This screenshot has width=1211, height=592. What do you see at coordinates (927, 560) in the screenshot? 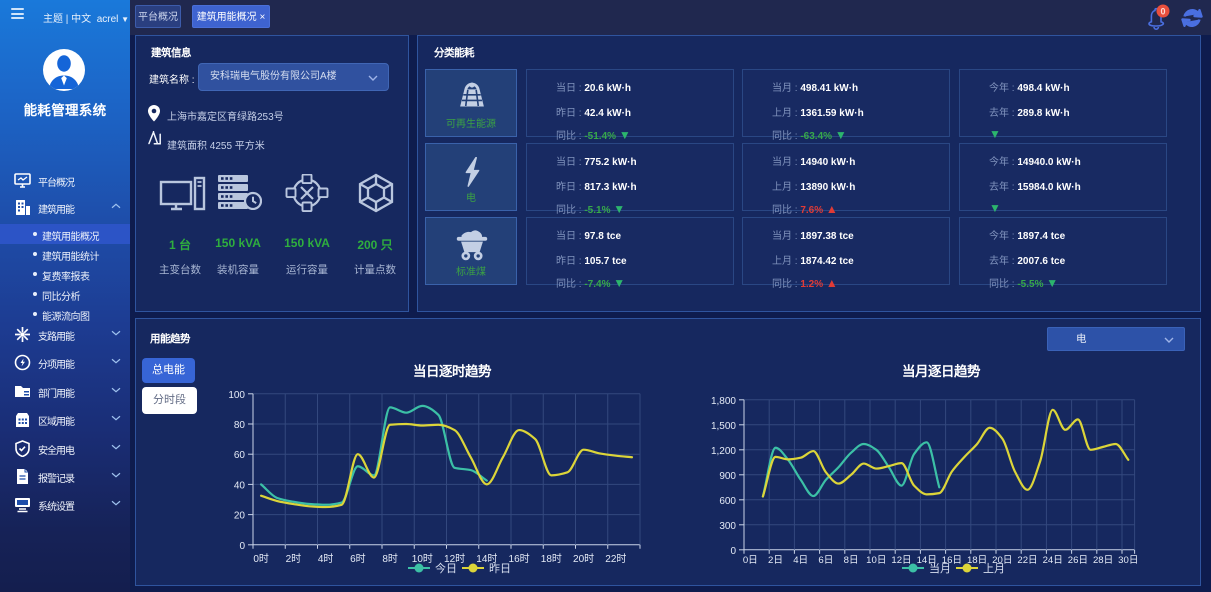
I see `svg-text: 14日` at bounding box center [927, 560].